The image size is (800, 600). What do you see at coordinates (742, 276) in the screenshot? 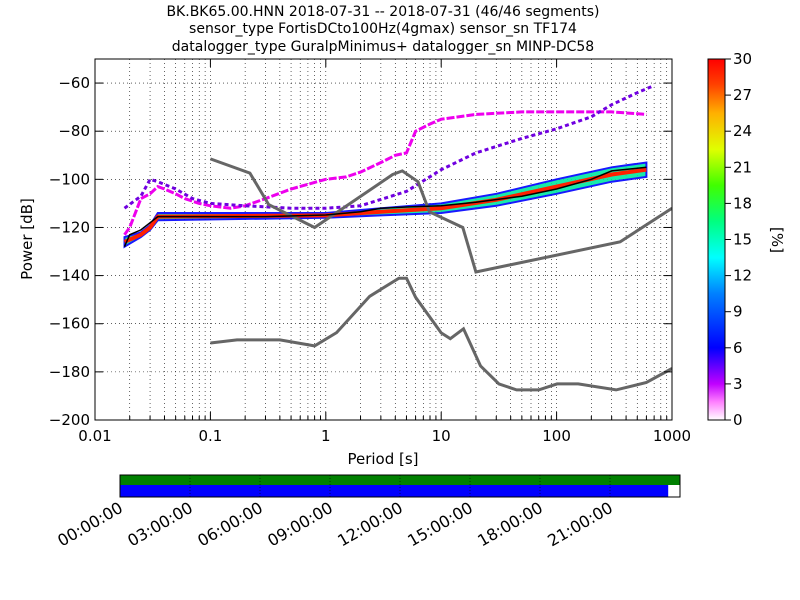
I see `colorbar-tick-label: 12` at bounding box center [742, 276].